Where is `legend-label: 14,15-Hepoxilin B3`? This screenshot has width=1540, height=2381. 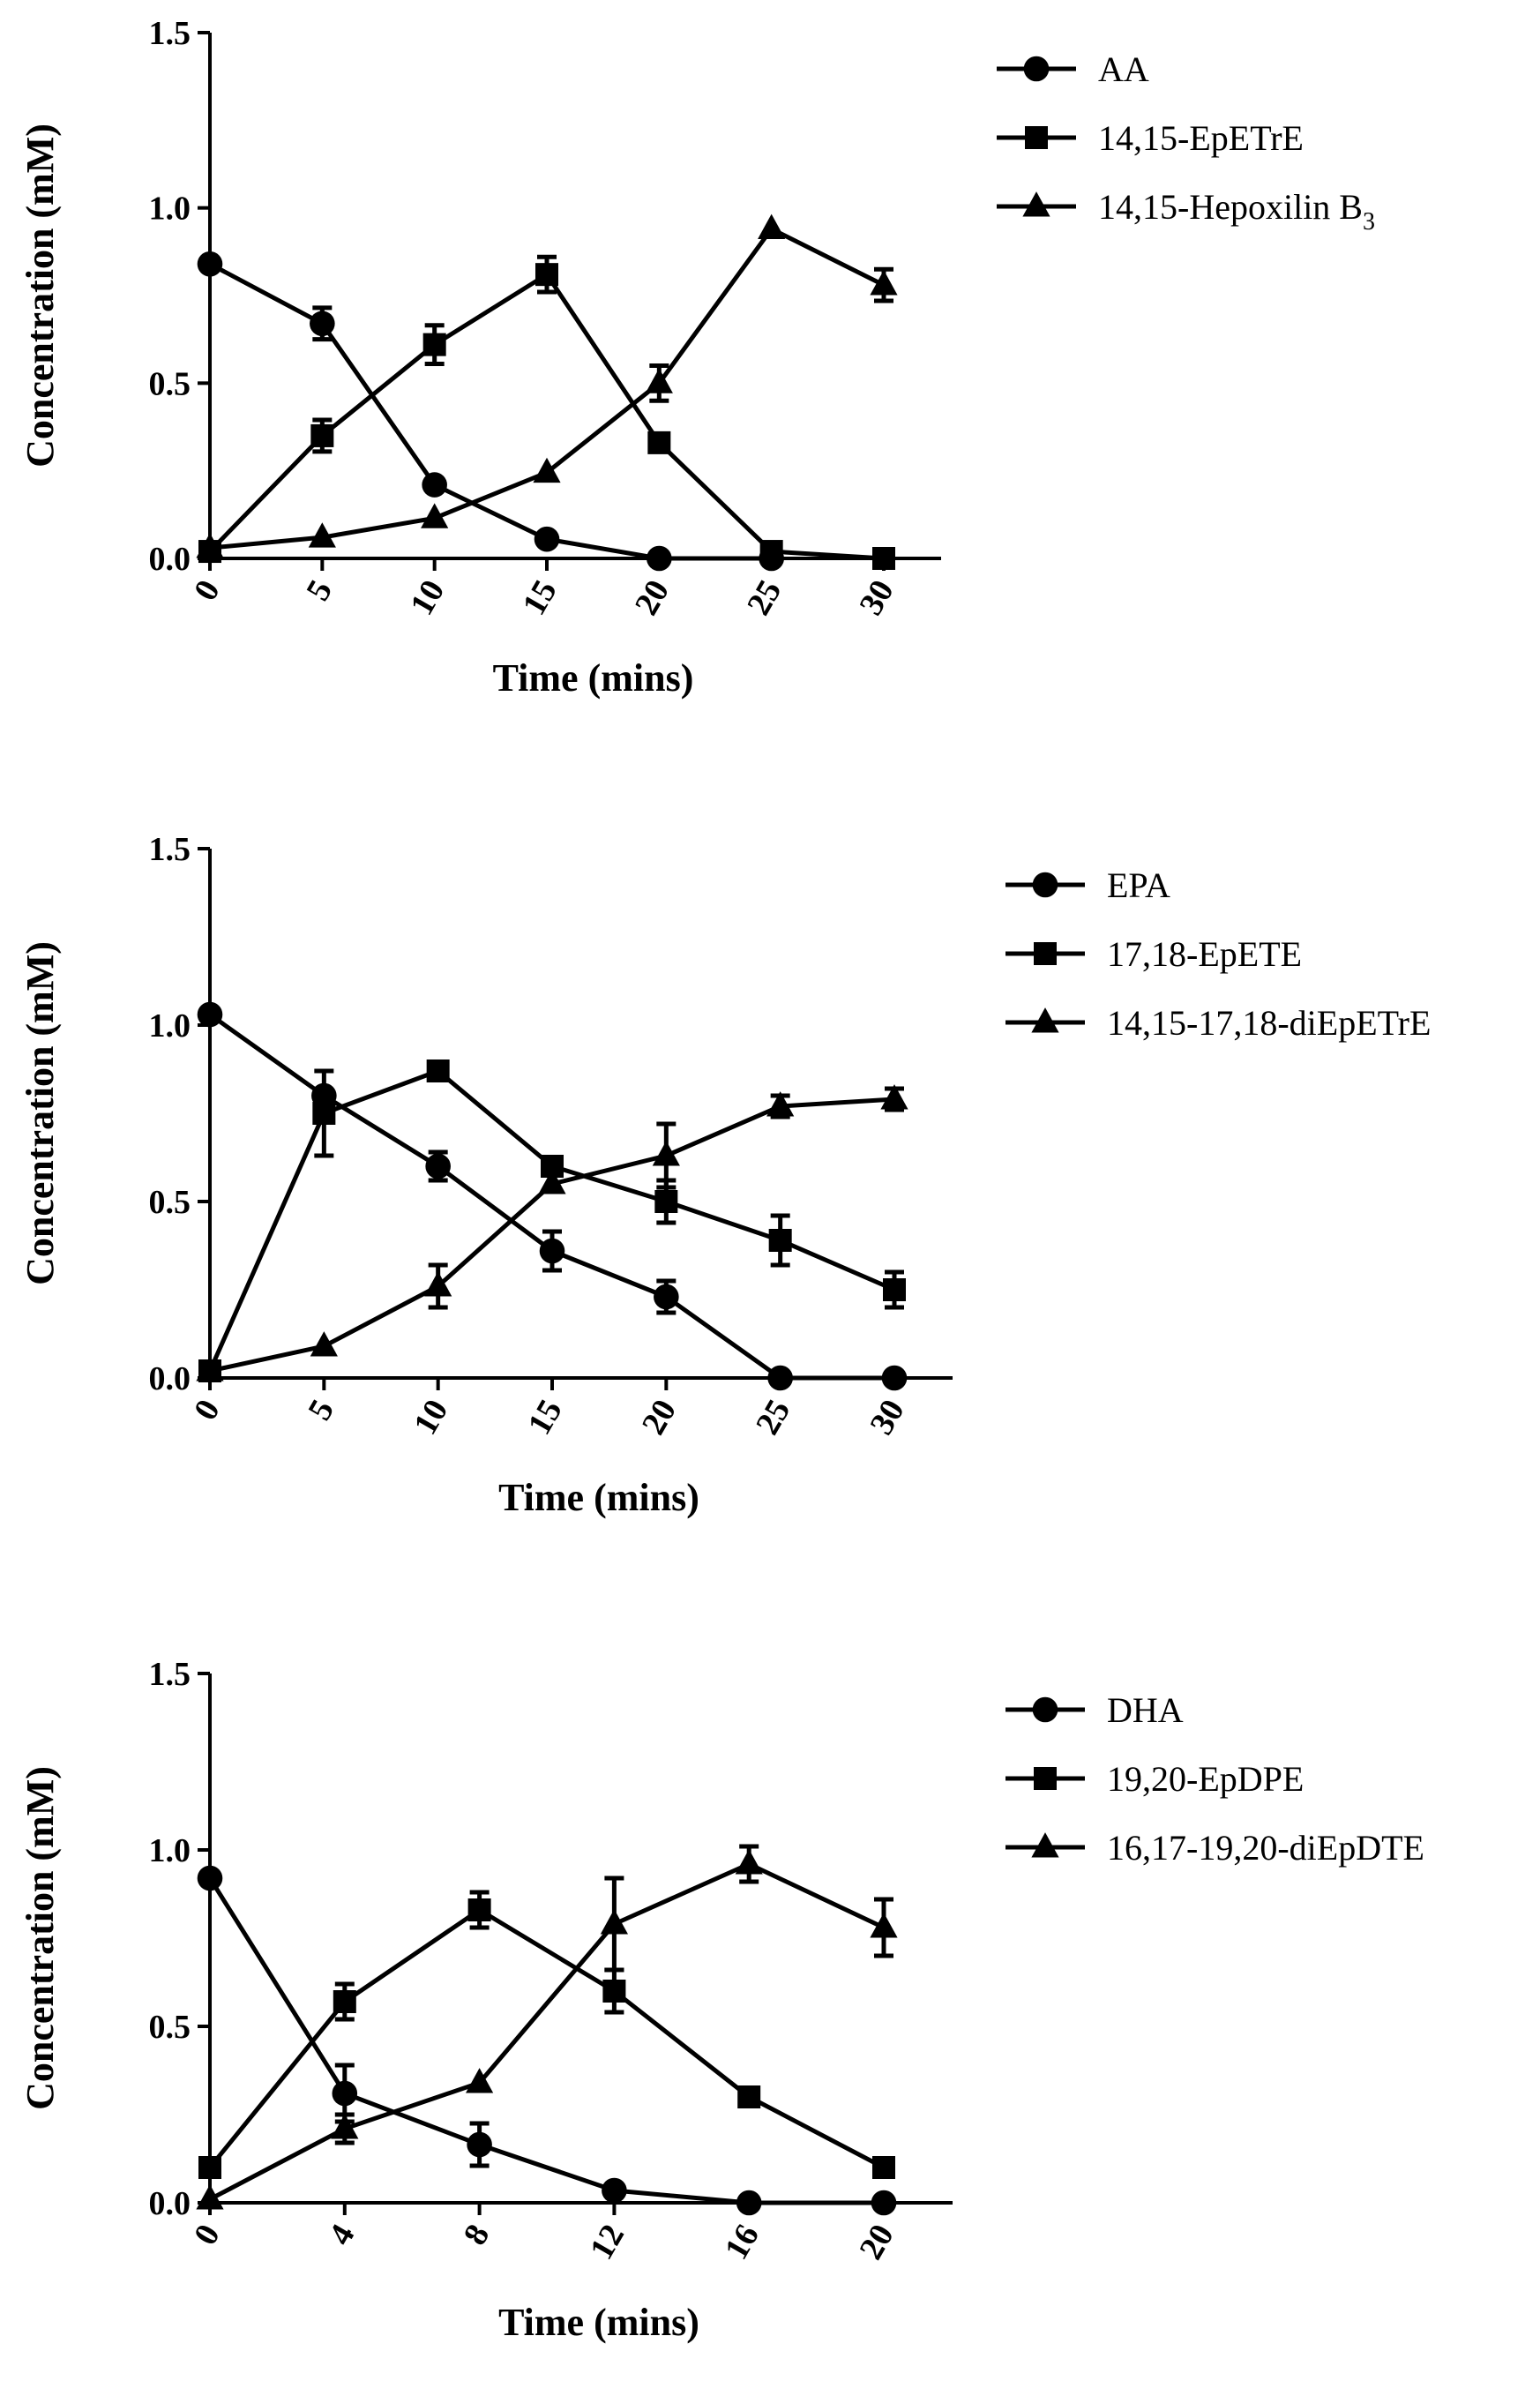 legend-label: 14,15-Hepoxilin B3 is located at coordinates (1236, 211).